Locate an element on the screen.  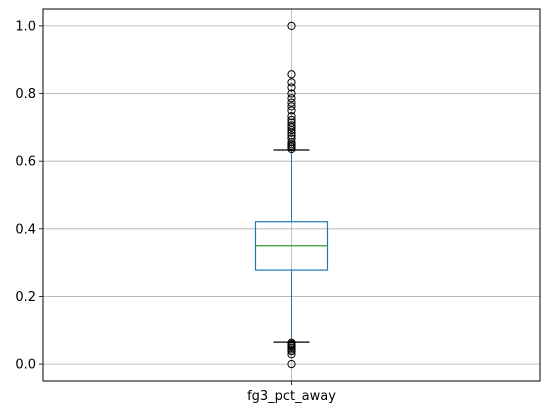
y-tick-label: 0.6 is located at coordinates (25, 162).